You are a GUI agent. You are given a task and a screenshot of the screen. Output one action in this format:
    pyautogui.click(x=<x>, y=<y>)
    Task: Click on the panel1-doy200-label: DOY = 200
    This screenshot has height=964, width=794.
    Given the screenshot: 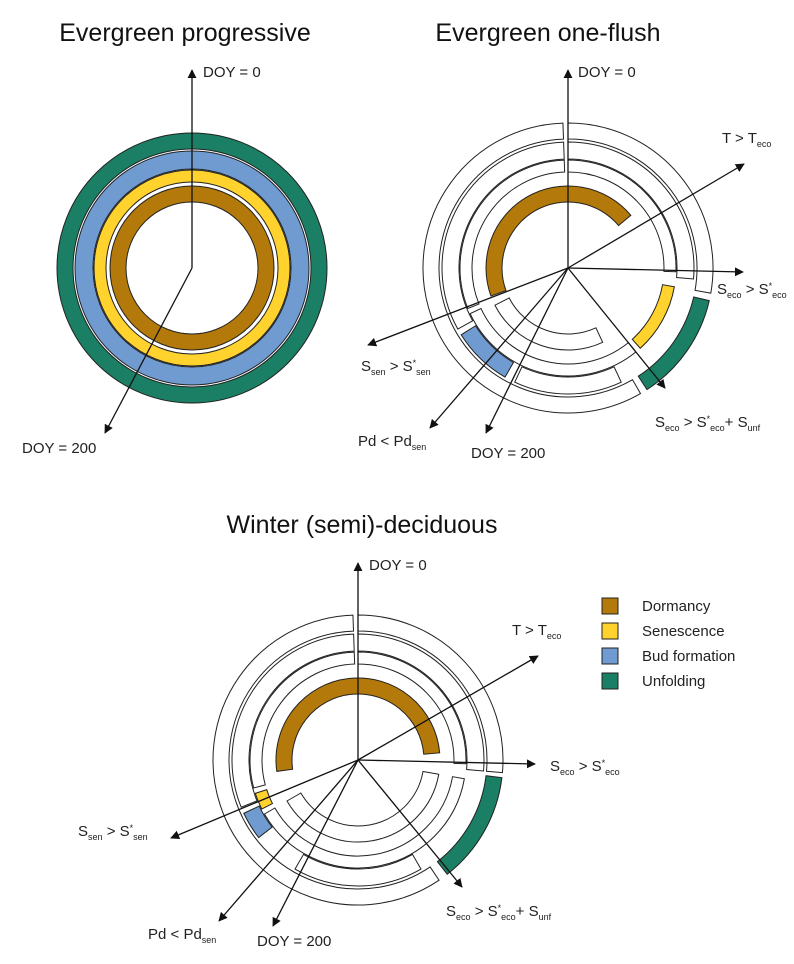 What is the action you would take?
    pyautogui.click(x=59, y=448)
    